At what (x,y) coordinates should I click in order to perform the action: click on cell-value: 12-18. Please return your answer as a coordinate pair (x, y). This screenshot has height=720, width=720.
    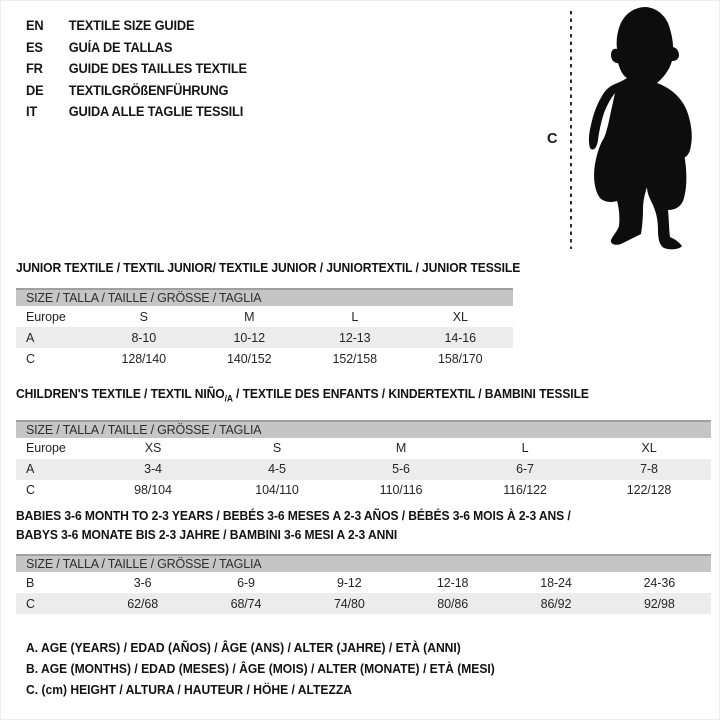
    Looking at the image, I should click on (452, 582).